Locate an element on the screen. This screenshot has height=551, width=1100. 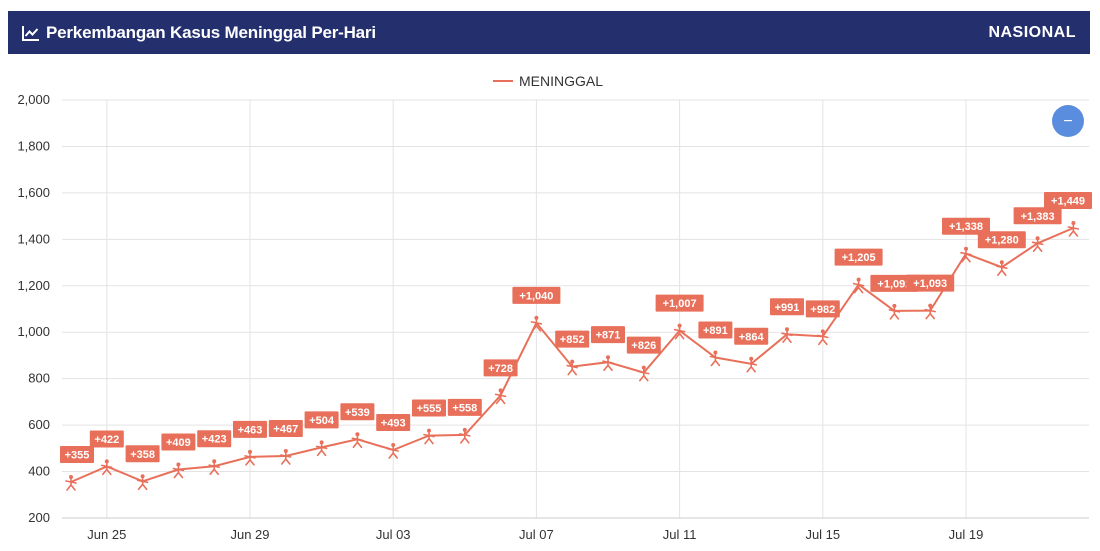
zoom-out-button: − is located at coordinates (1068, 121).